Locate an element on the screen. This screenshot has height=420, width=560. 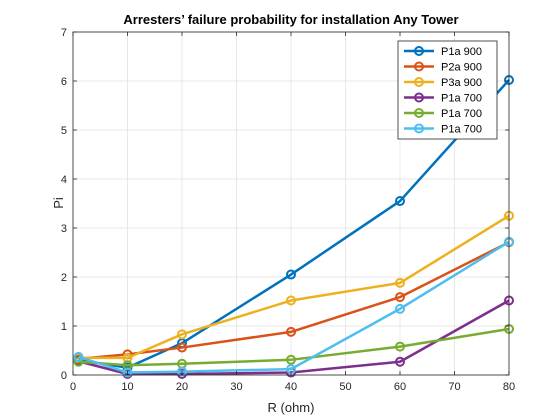
legend-label: P2a 900 is located at coordinates (461, 68).